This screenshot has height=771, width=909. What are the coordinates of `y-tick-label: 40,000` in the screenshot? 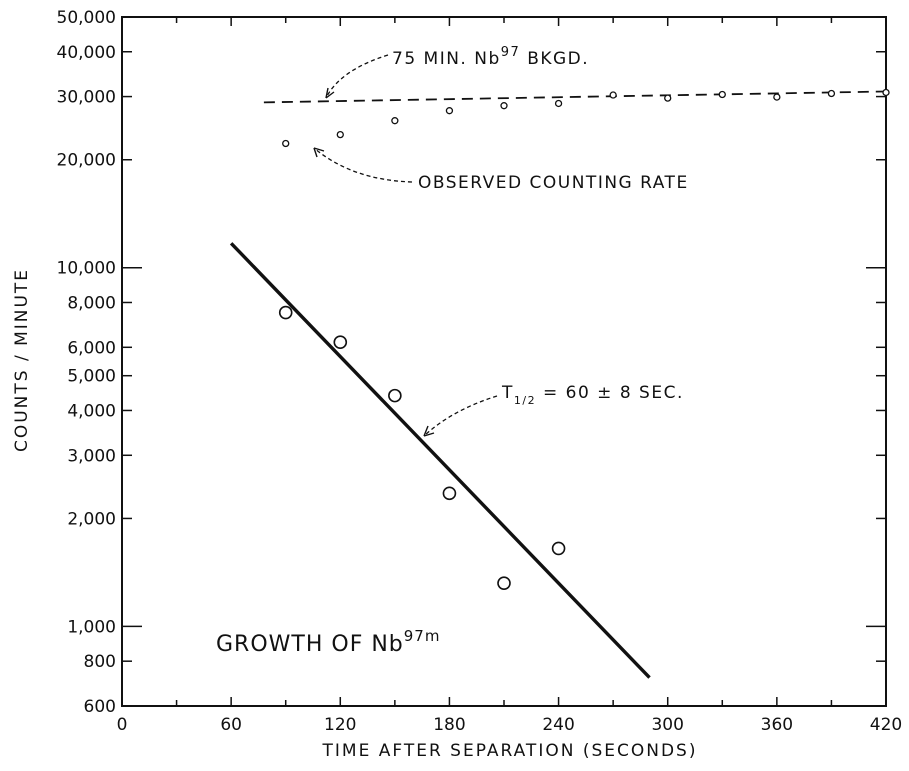 It's located at (86, 53).